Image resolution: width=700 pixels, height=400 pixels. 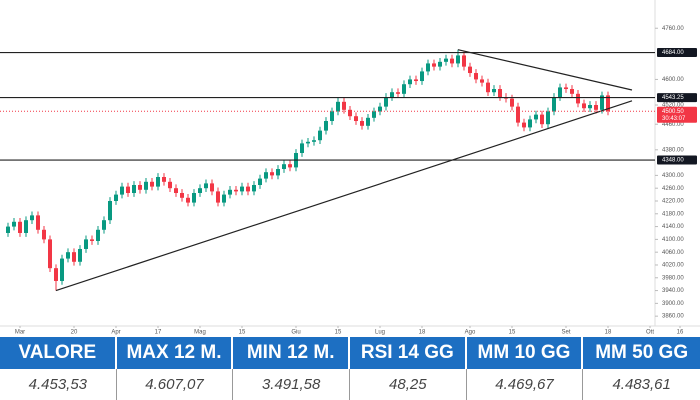 What do you see at coordinates (673, 98) in the screenshot?
I see `level-label: 4543.25` at bounding box center [673, 98].